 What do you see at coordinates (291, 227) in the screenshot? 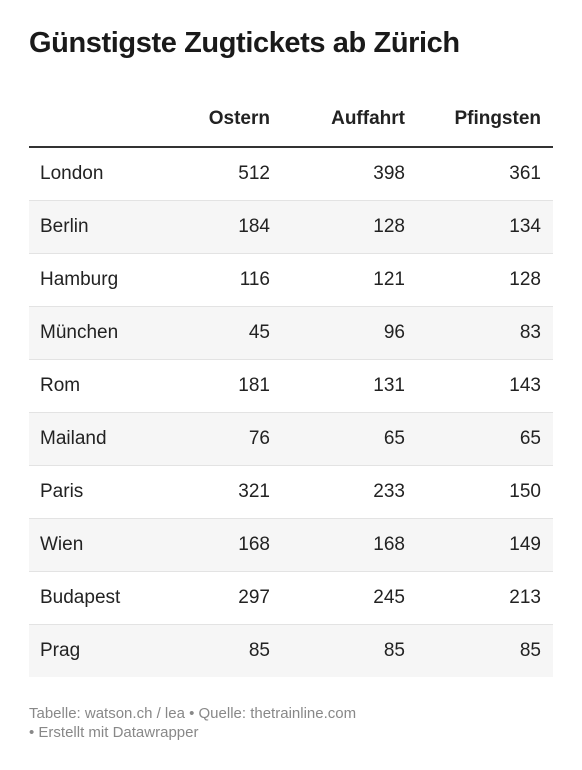
I see `table-row: Berlin 184 128 134` at bounding box center [291, 227].